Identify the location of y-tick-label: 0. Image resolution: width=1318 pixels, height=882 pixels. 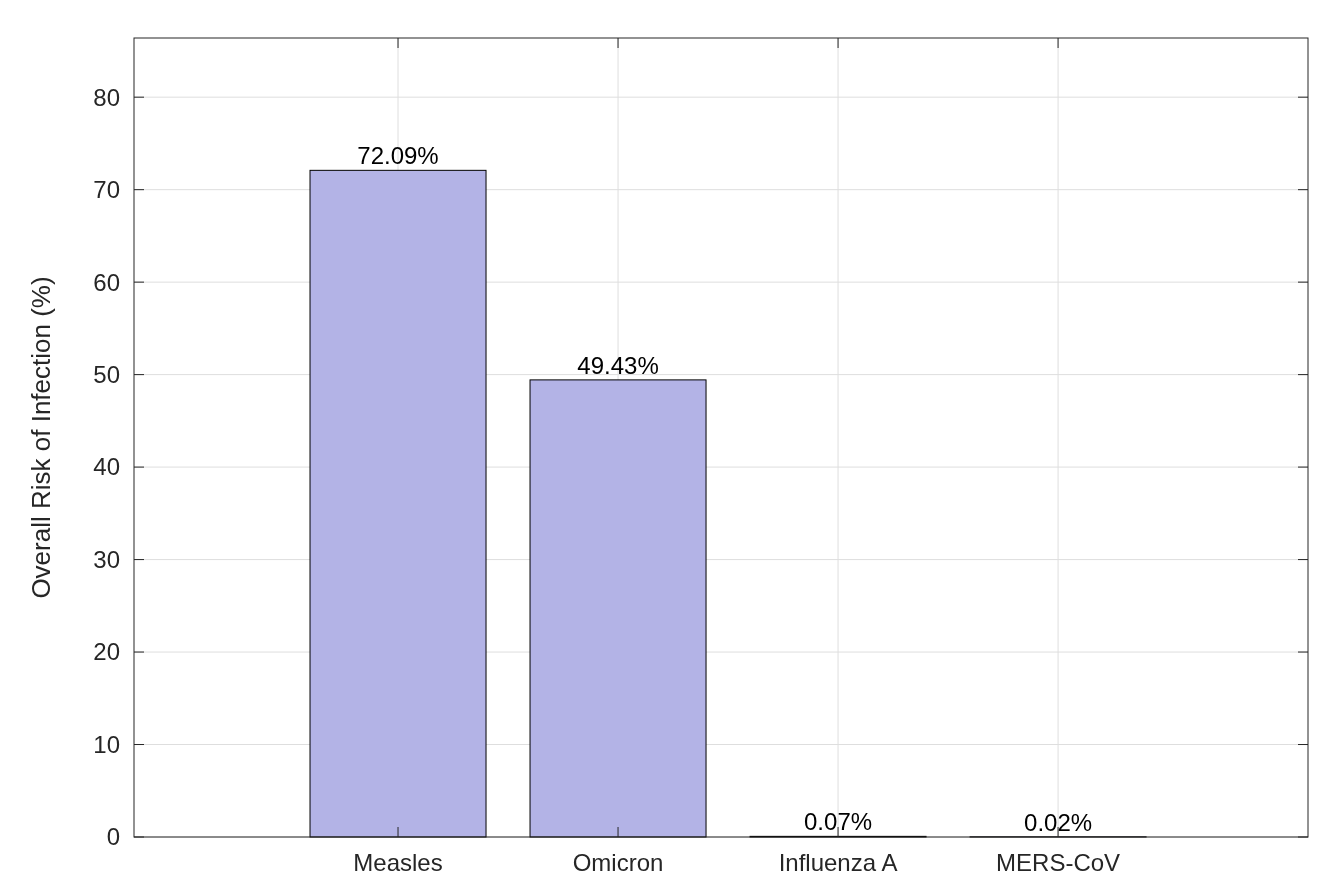
(113, 837).